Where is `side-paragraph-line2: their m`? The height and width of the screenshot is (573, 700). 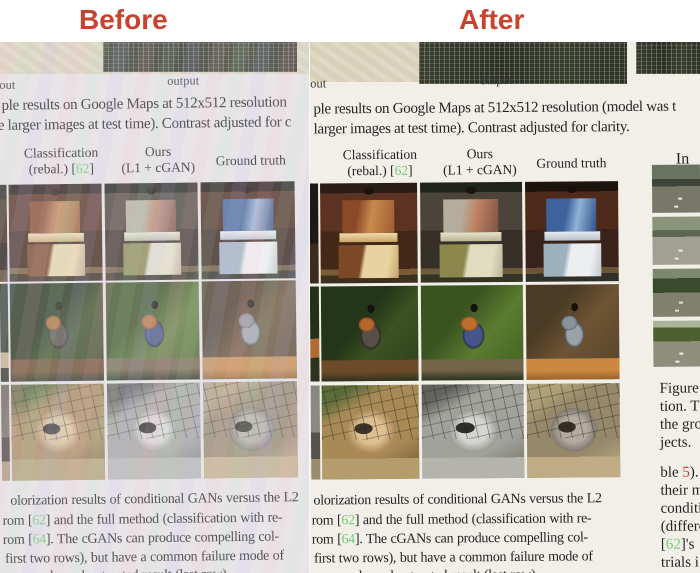 side-paragraph-line2: their m is located at coordinates (680, 490).